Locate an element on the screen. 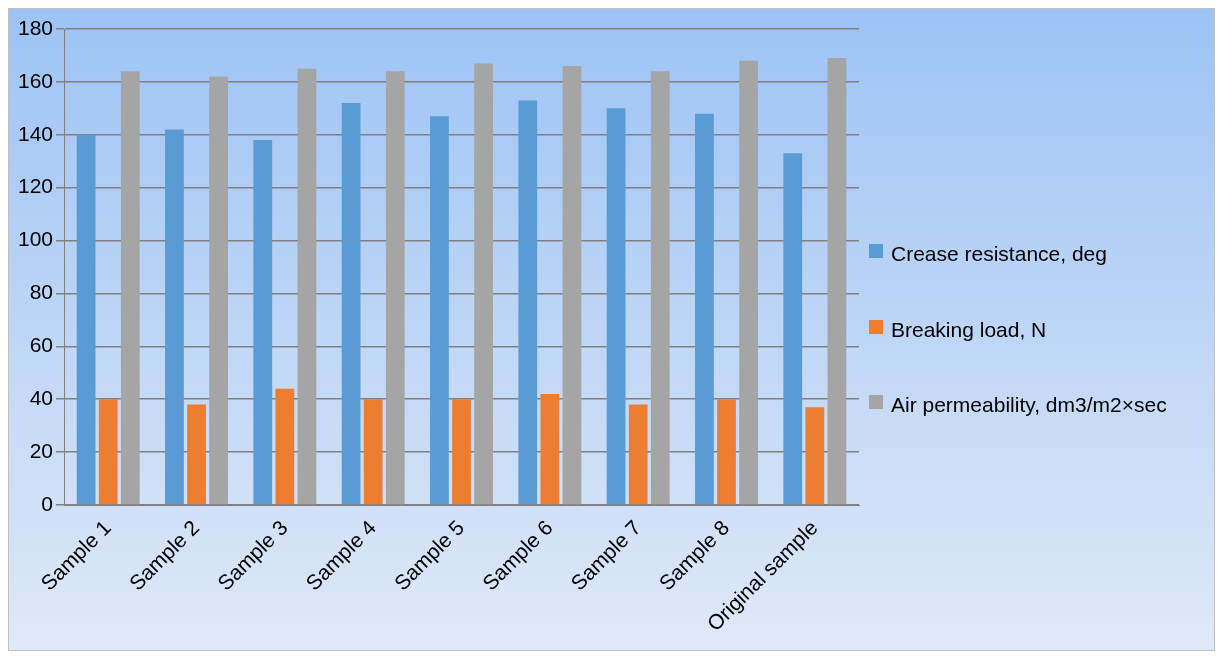  y-tick-label: 140 is located at coordinates (35, 133).